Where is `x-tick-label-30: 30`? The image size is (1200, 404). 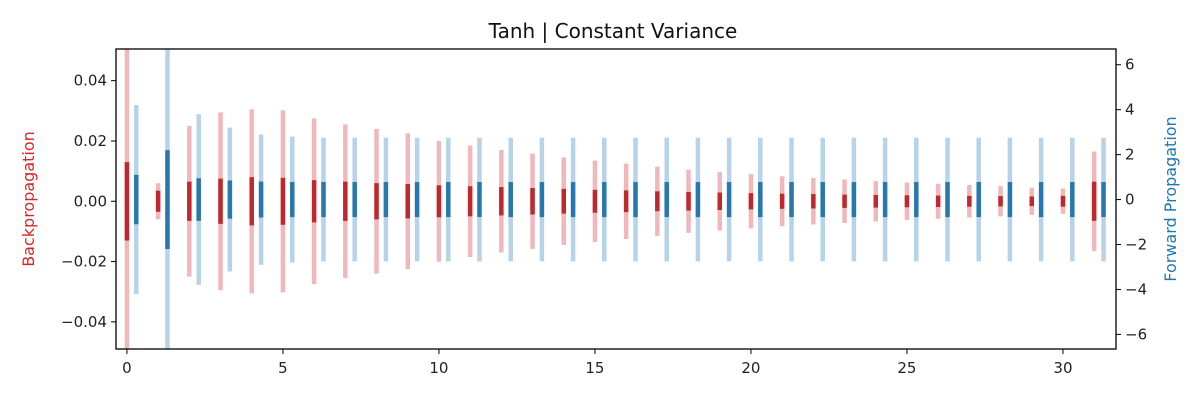
x-tick-label-30: 30 is located at coordinates (1062, 368).